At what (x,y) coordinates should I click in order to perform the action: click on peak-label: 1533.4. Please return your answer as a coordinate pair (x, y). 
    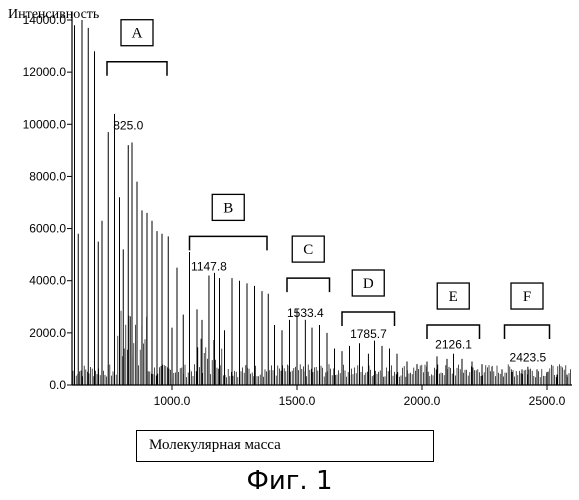
    Looking at the image, I should click on (305, 313).